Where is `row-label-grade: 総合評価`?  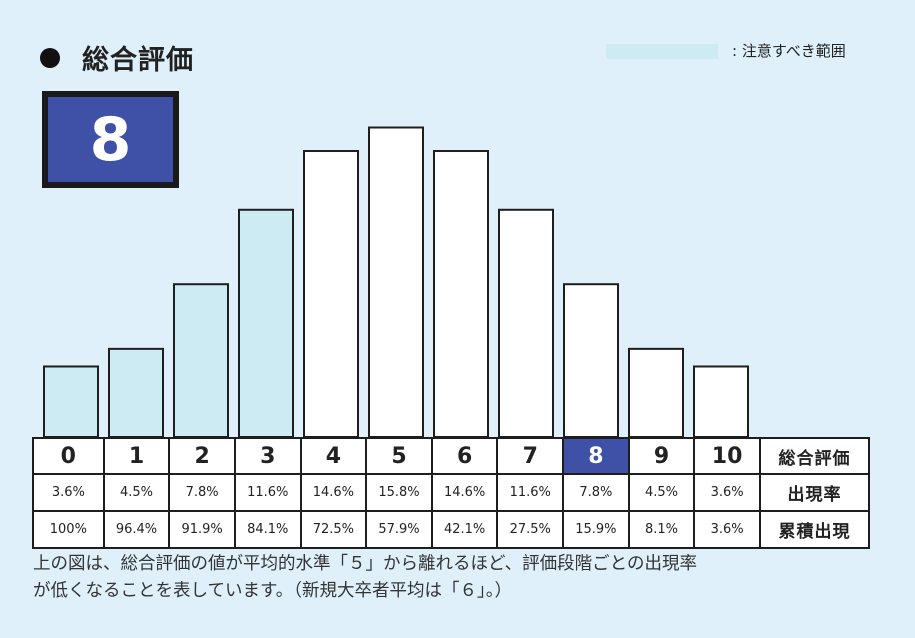 row-label-grade: 総合評価 is located at coordinates (814, 456).